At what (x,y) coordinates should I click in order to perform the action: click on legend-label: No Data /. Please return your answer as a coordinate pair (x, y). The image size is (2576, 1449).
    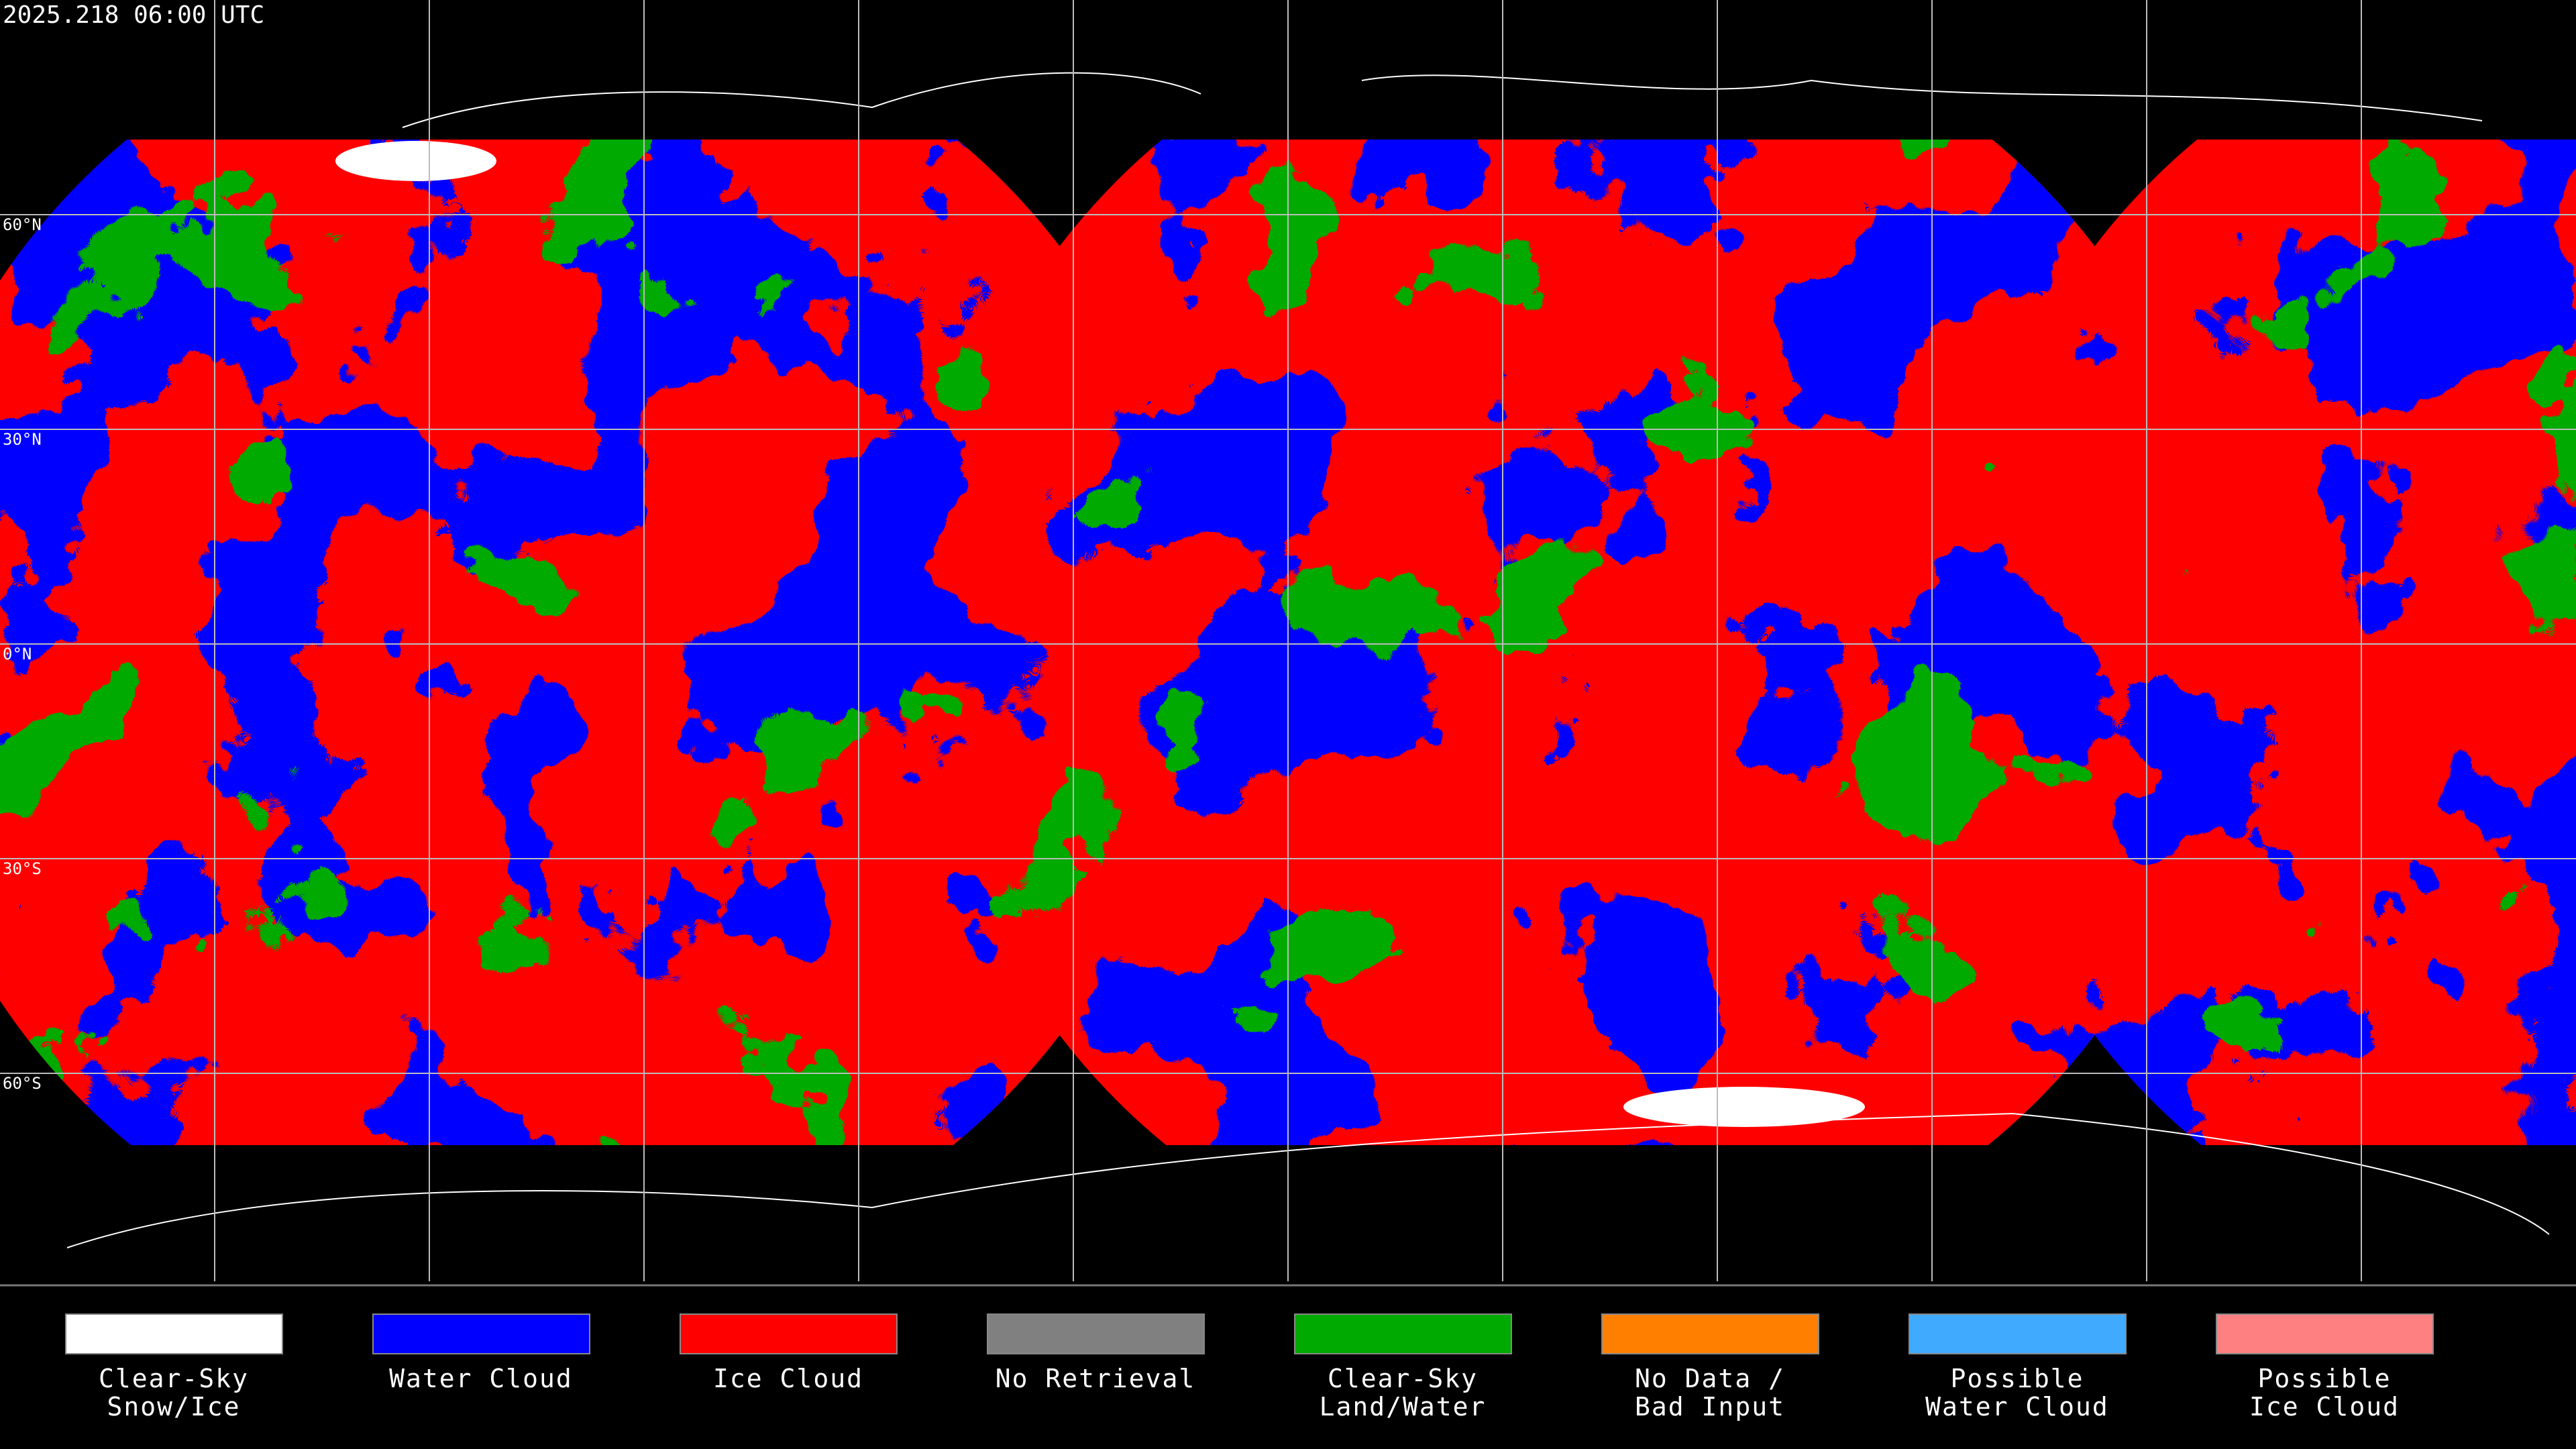
    Looking at the image, I should click on (1710, 1378).